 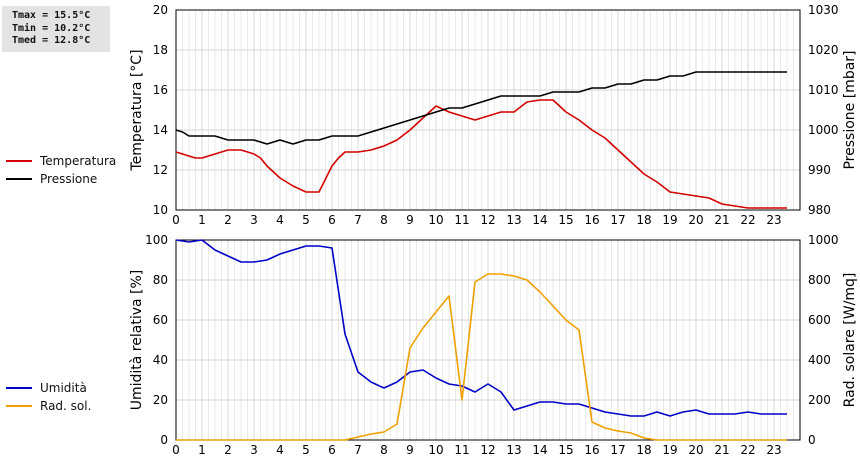 I want to click on chart2-x-tick-label: 16, so click(x=591, y=450).